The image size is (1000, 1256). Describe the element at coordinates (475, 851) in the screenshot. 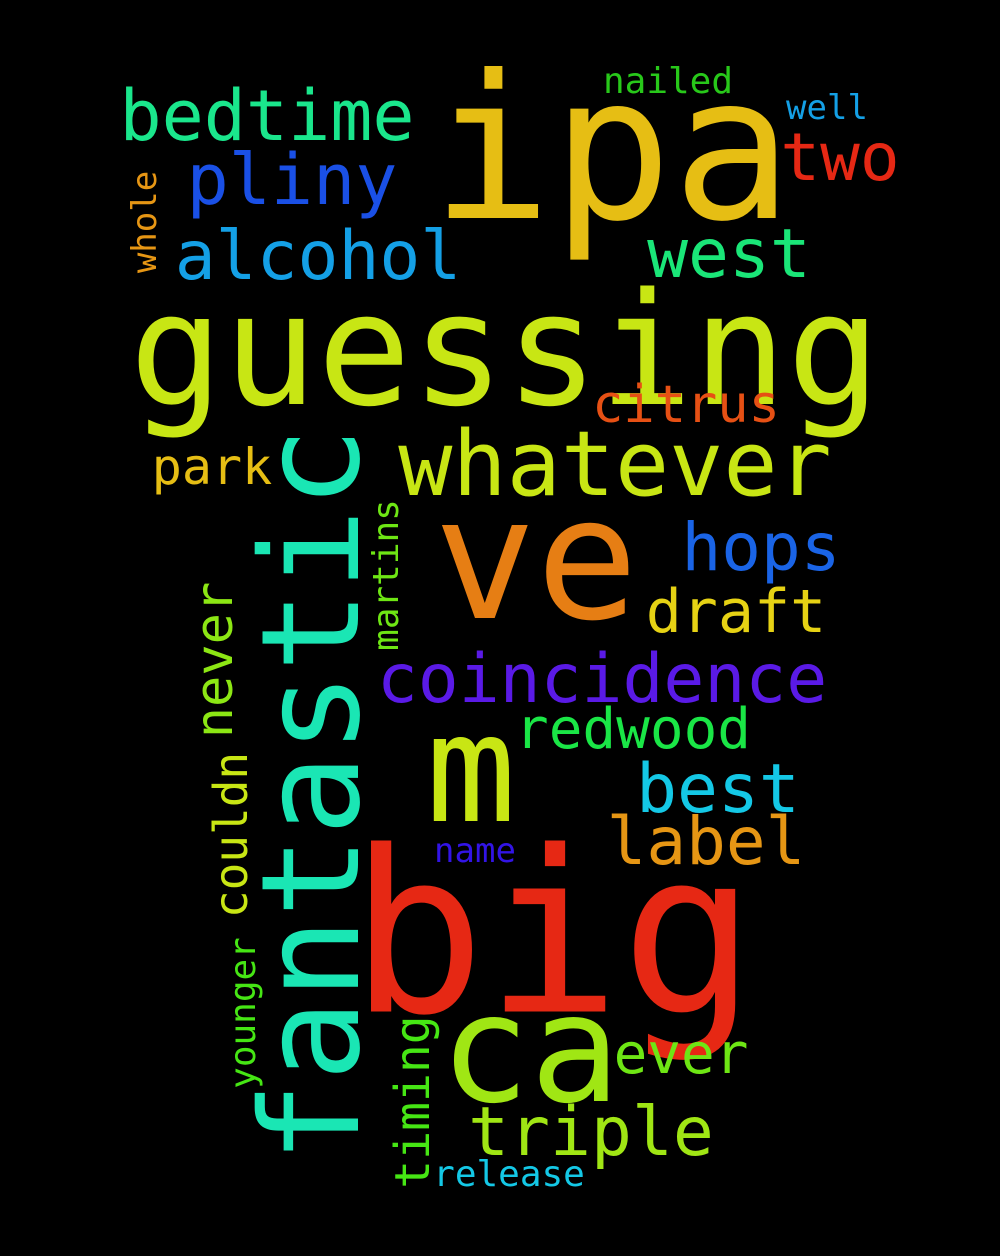

I see `word-name: name` at that location.